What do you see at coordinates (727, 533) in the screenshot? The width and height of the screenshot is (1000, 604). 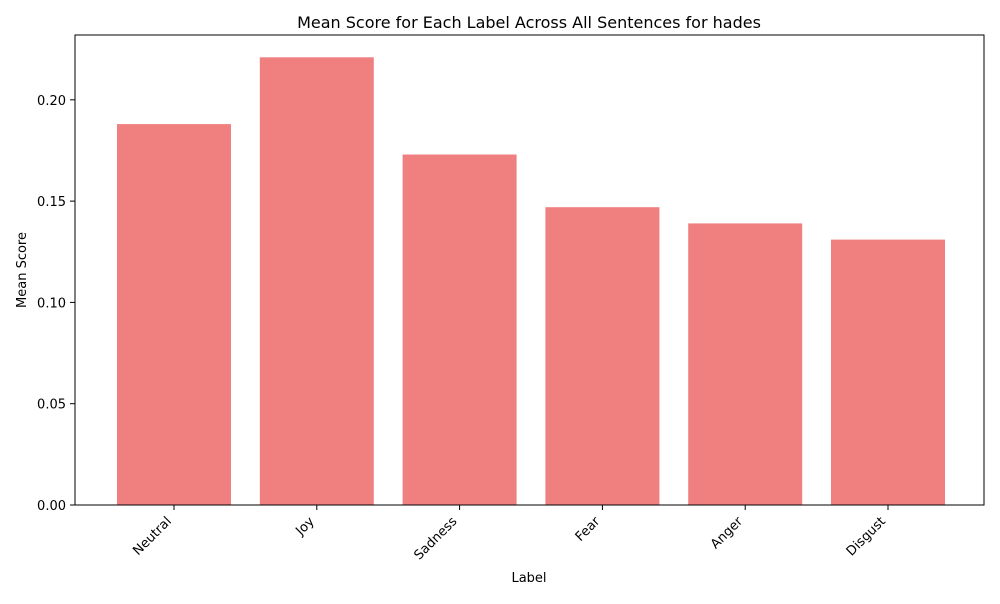 I see `x-tick-label: Anger` at bounding box center [727, 533].